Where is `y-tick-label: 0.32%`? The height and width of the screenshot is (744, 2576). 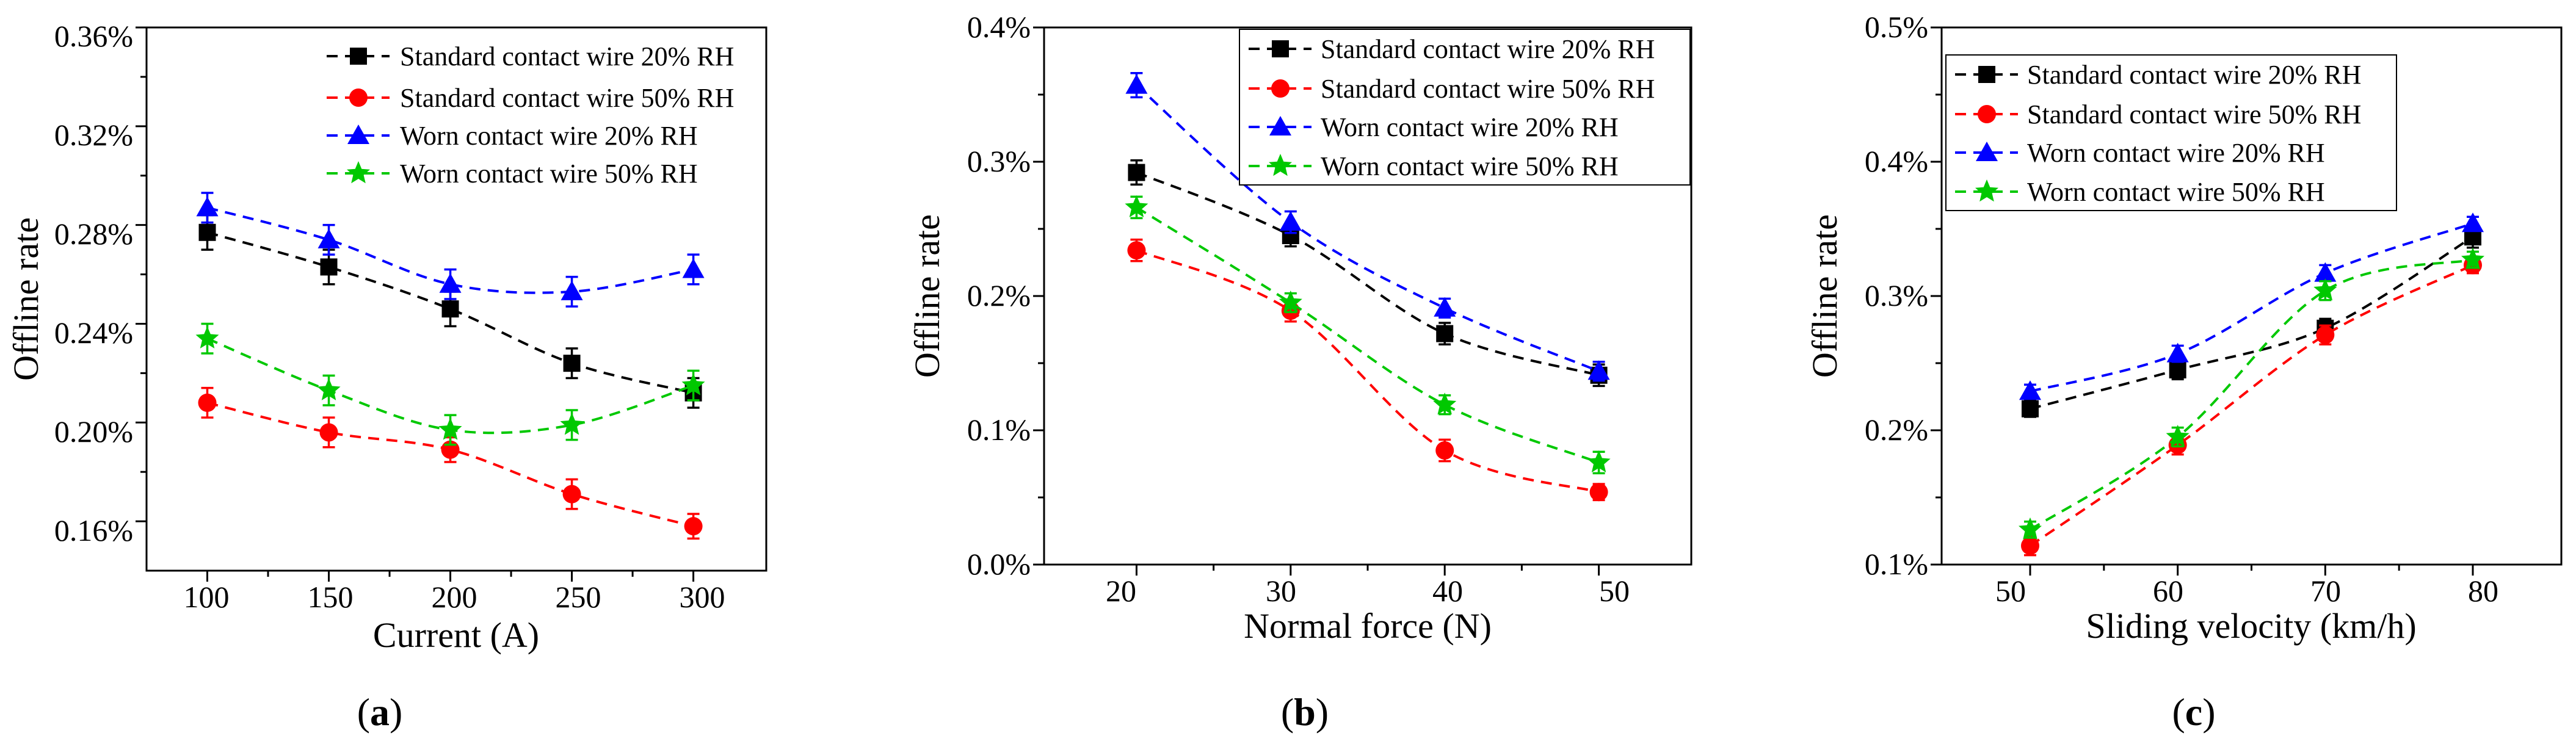 y-tick-label: 0.32% is located at coordinates (93, 135).